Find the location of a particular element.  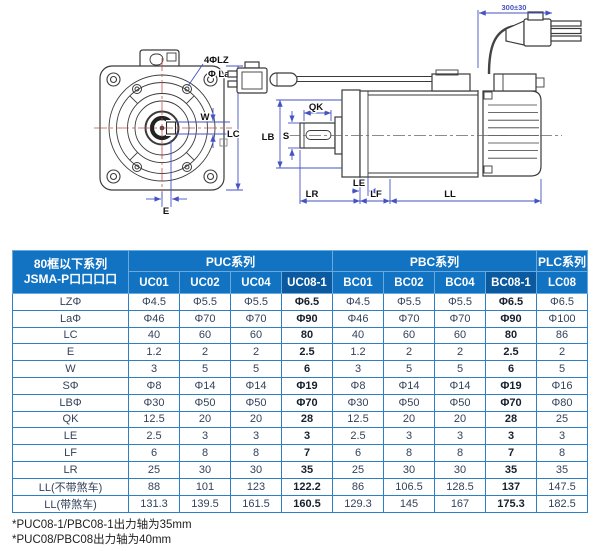

model-column-header: UC08-1 is located at coordinates (307, 282).